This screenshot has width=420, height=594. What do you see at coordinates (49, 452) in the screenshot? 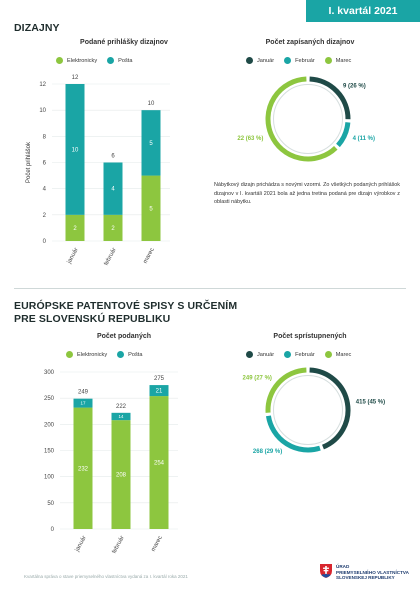
I see `y-tick-label: 150` at bounding box center [49, 452].